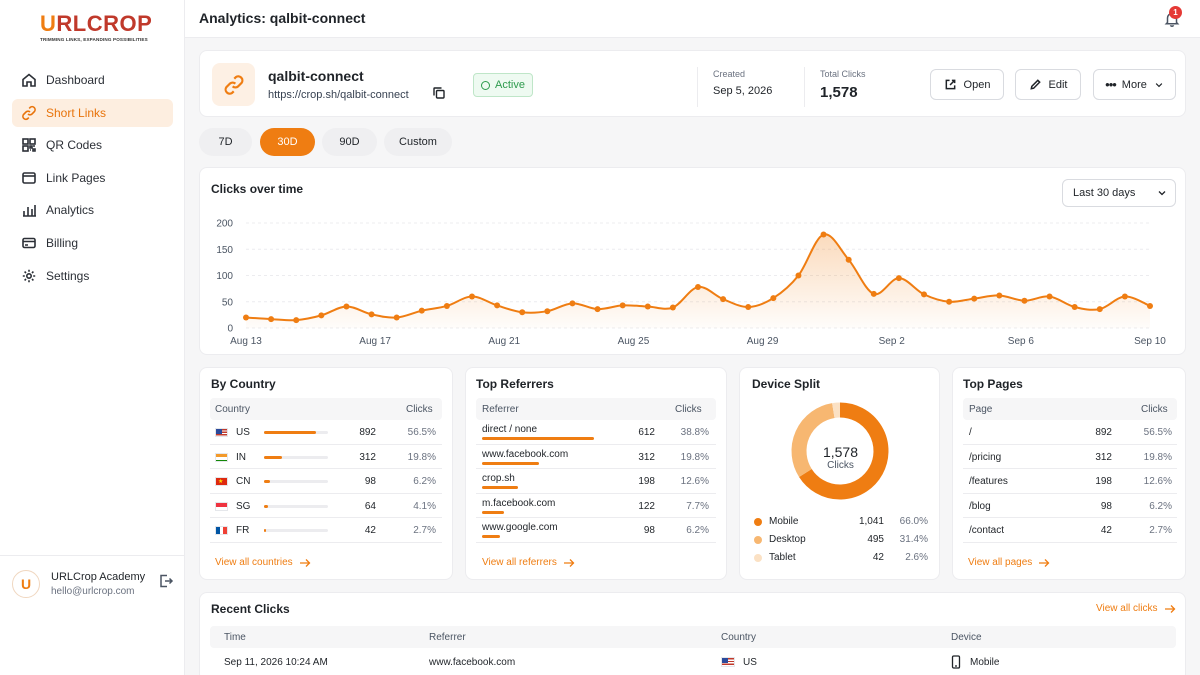 The width and height of the screenshot is (1200, 675). Describe the element at coordinates (76, 177) in the screenshot. I see `sidebar-item-label: Link Pages` at that location.